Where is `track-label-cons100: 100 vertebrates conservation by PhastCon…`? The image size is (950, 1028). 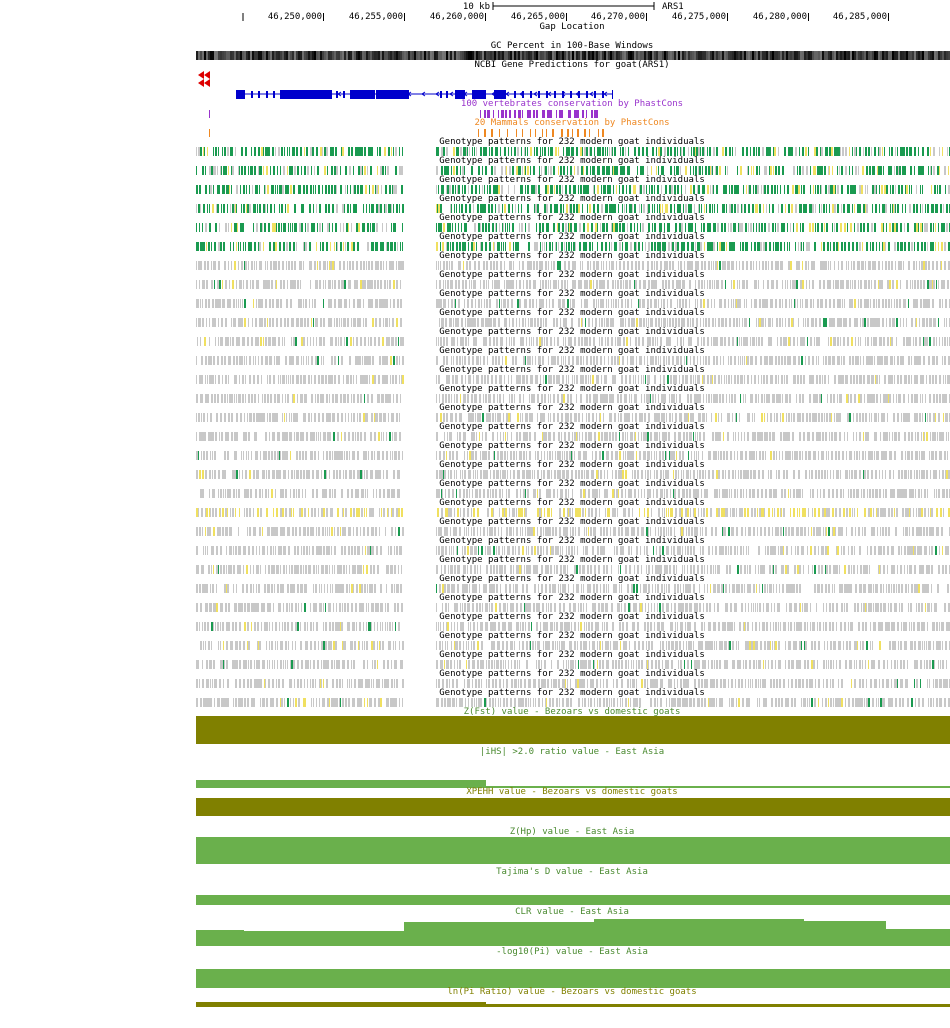 track-label-cons100: 100 vertebrates conservation by PhastCon… is located at coordinates (572, 104).